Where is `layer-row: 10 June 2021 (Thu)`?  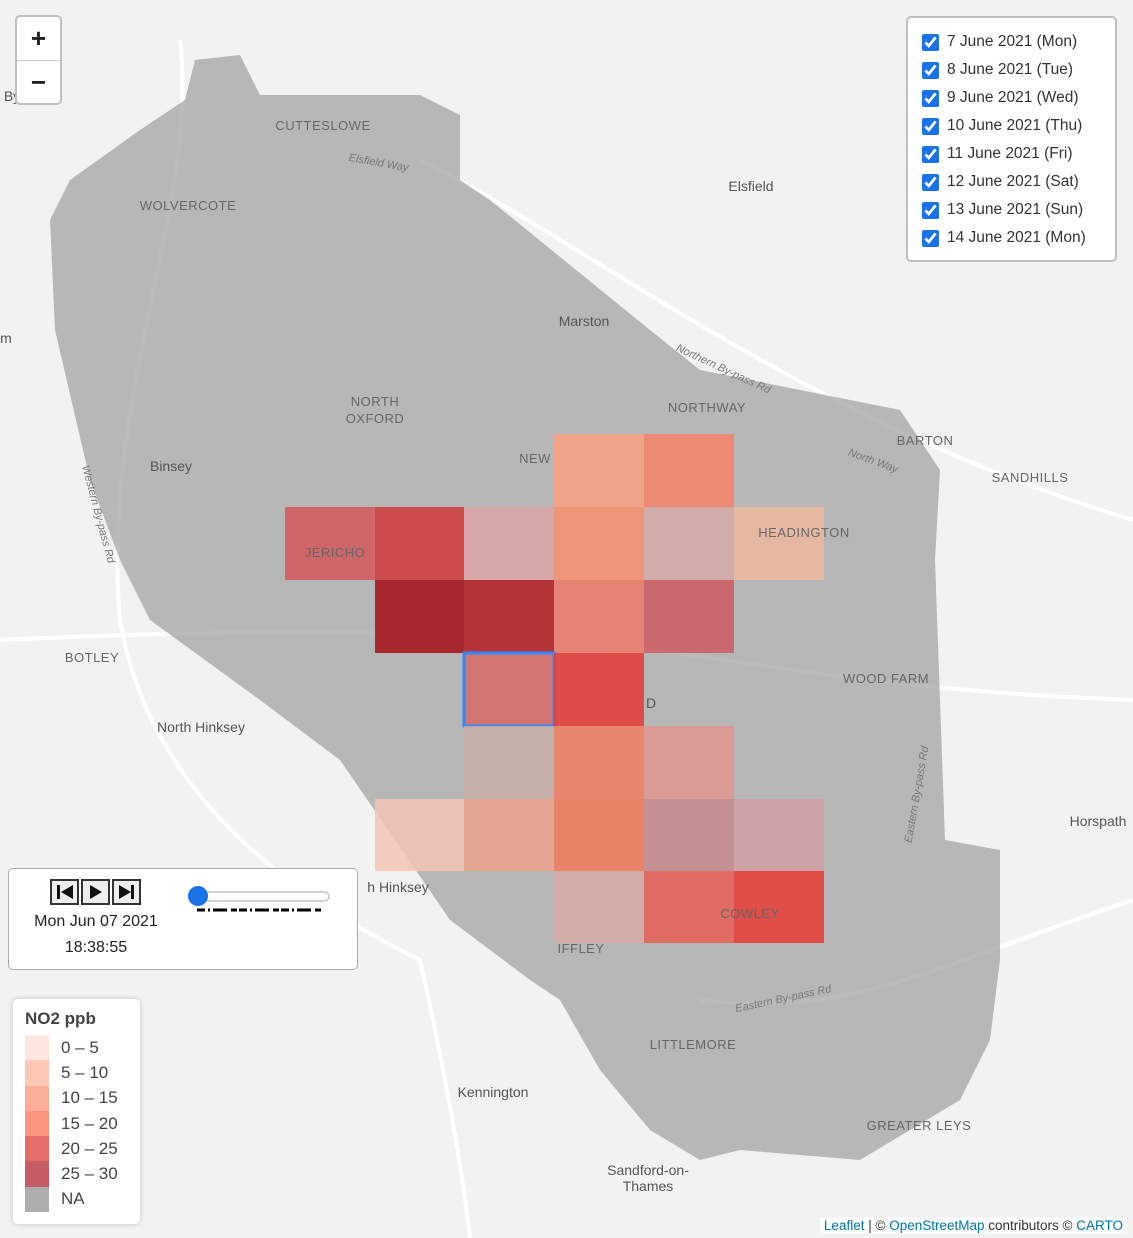 layer-row: 10 June 2021 (Thu) is located at coordinates (1018, 126).